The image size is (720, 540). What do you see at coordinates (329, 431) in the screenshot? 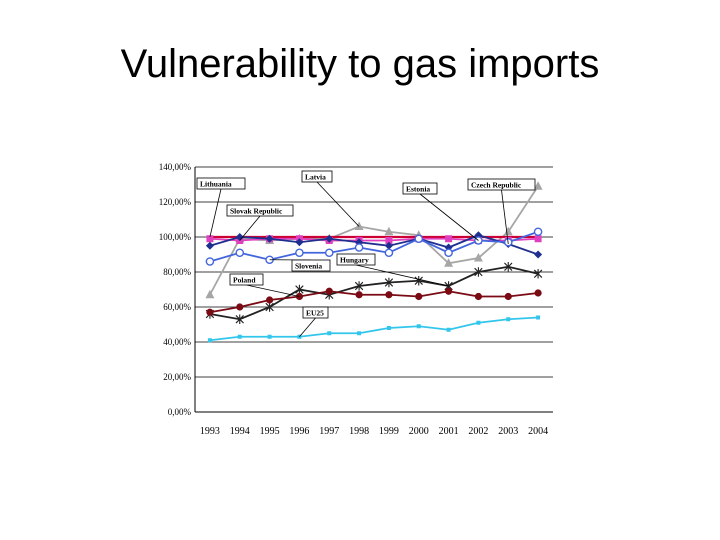
I see `x-tick-label: 1997` at bounding box center [329, 431].